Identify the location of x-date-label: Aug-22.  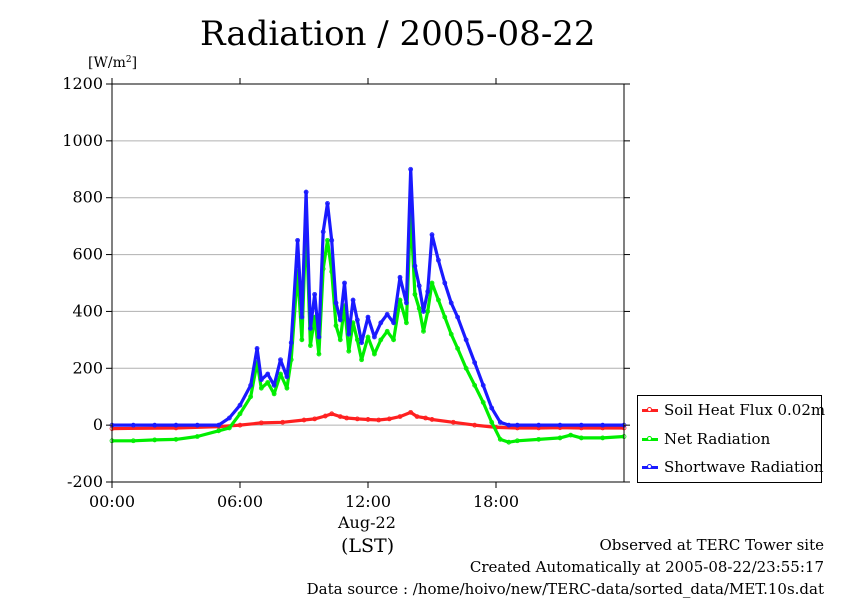
(367, 522).